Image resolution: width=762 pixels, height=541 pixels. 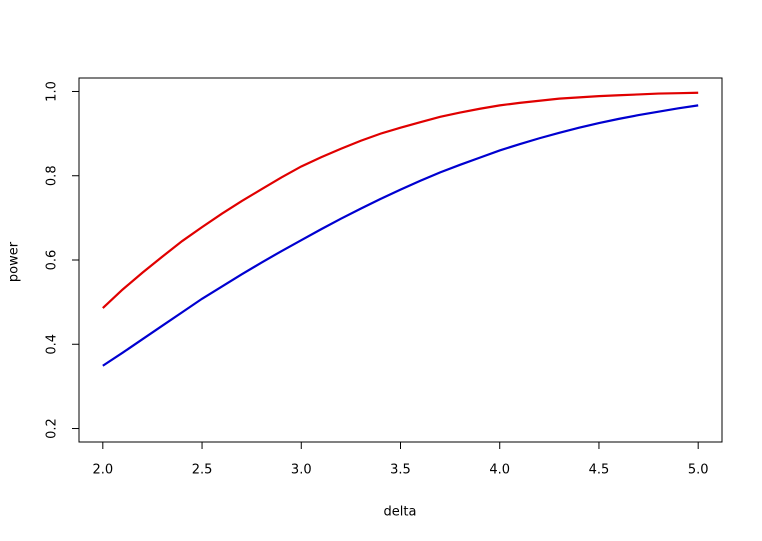 I want to click on y-tick-label: 0.6, so click(x=52, y=260).